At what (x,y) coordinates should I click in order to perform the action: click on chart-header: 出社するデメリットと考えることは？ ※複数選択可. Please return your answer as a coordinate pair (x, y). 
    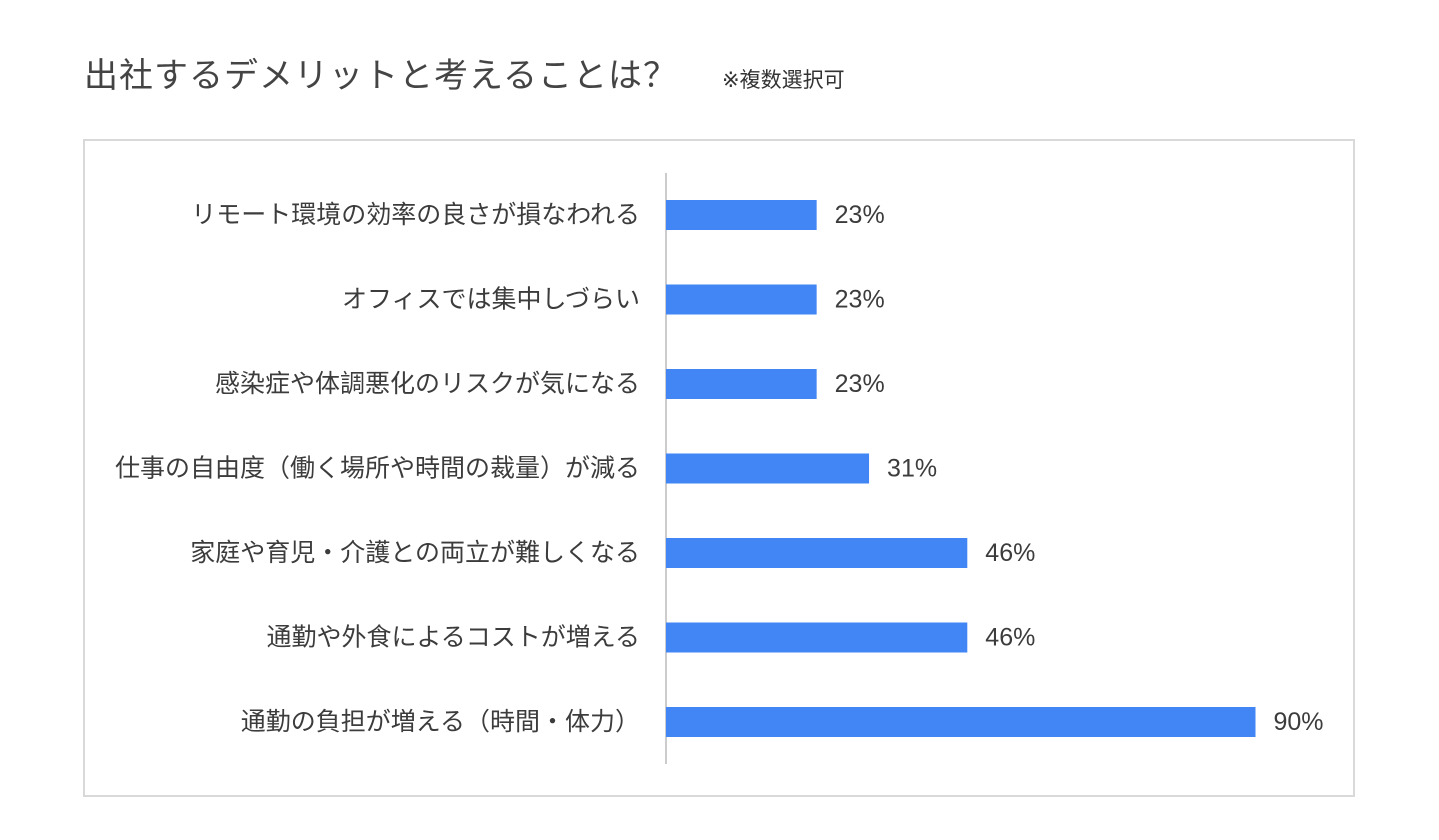
    Looking at the image, I should click on (464, 72).